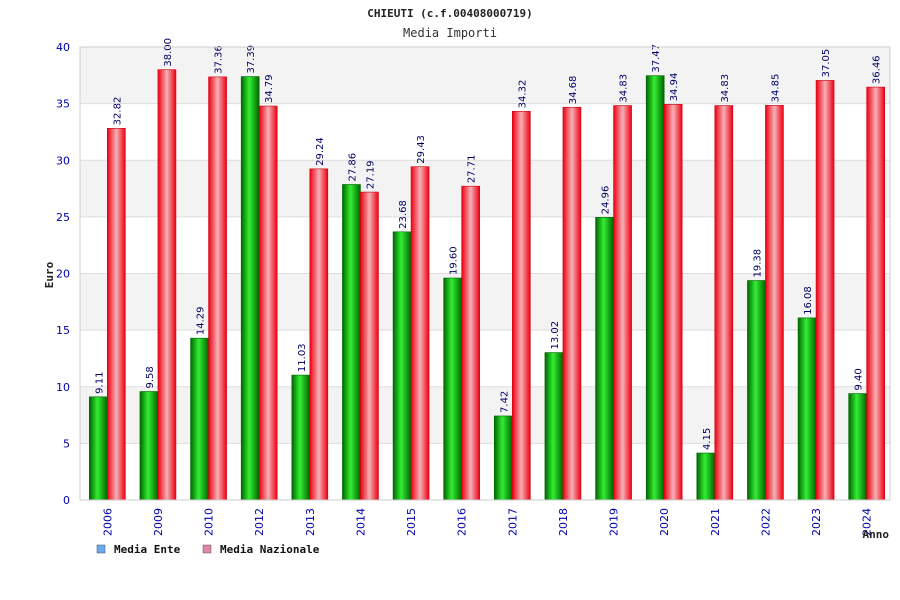 The height and width of the screenshot is (600, 900). Describe the element at coordinates (454, 260) in the screenshot. I see `data-label: 19.60` at that location.